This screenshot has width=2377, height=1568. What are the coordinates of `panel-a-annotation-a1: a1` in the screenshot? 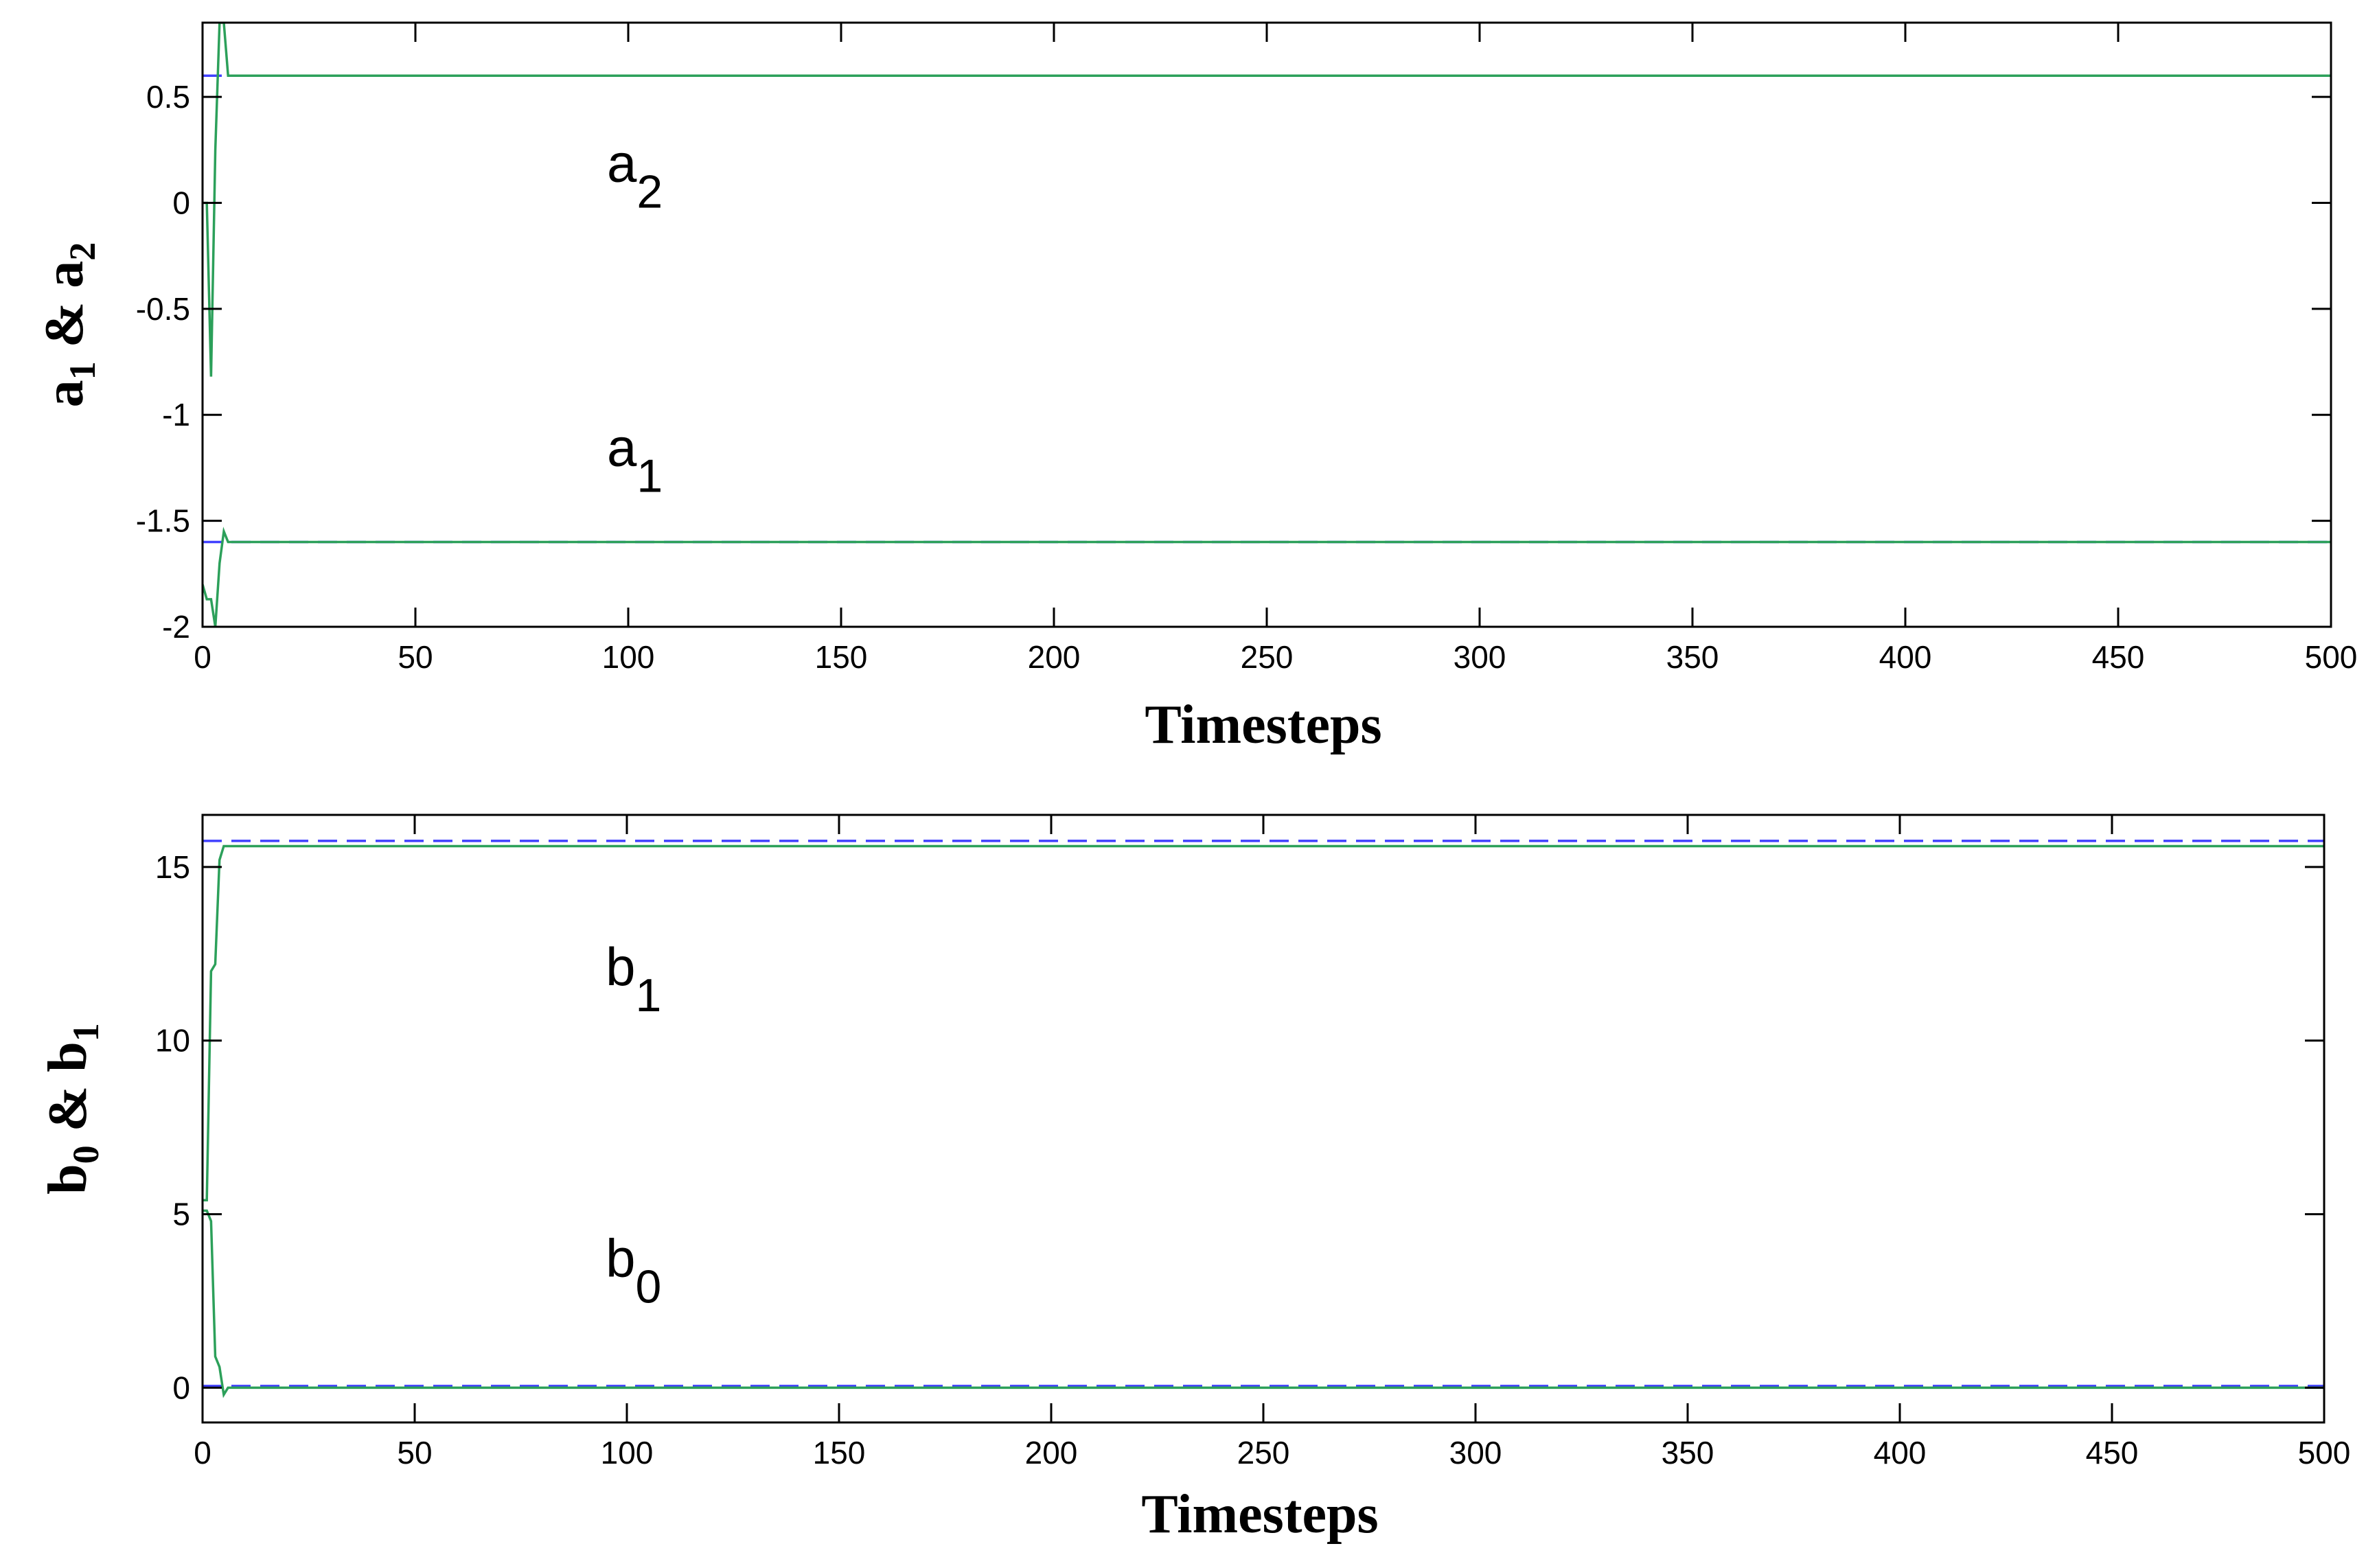 It's located at (635, 459).